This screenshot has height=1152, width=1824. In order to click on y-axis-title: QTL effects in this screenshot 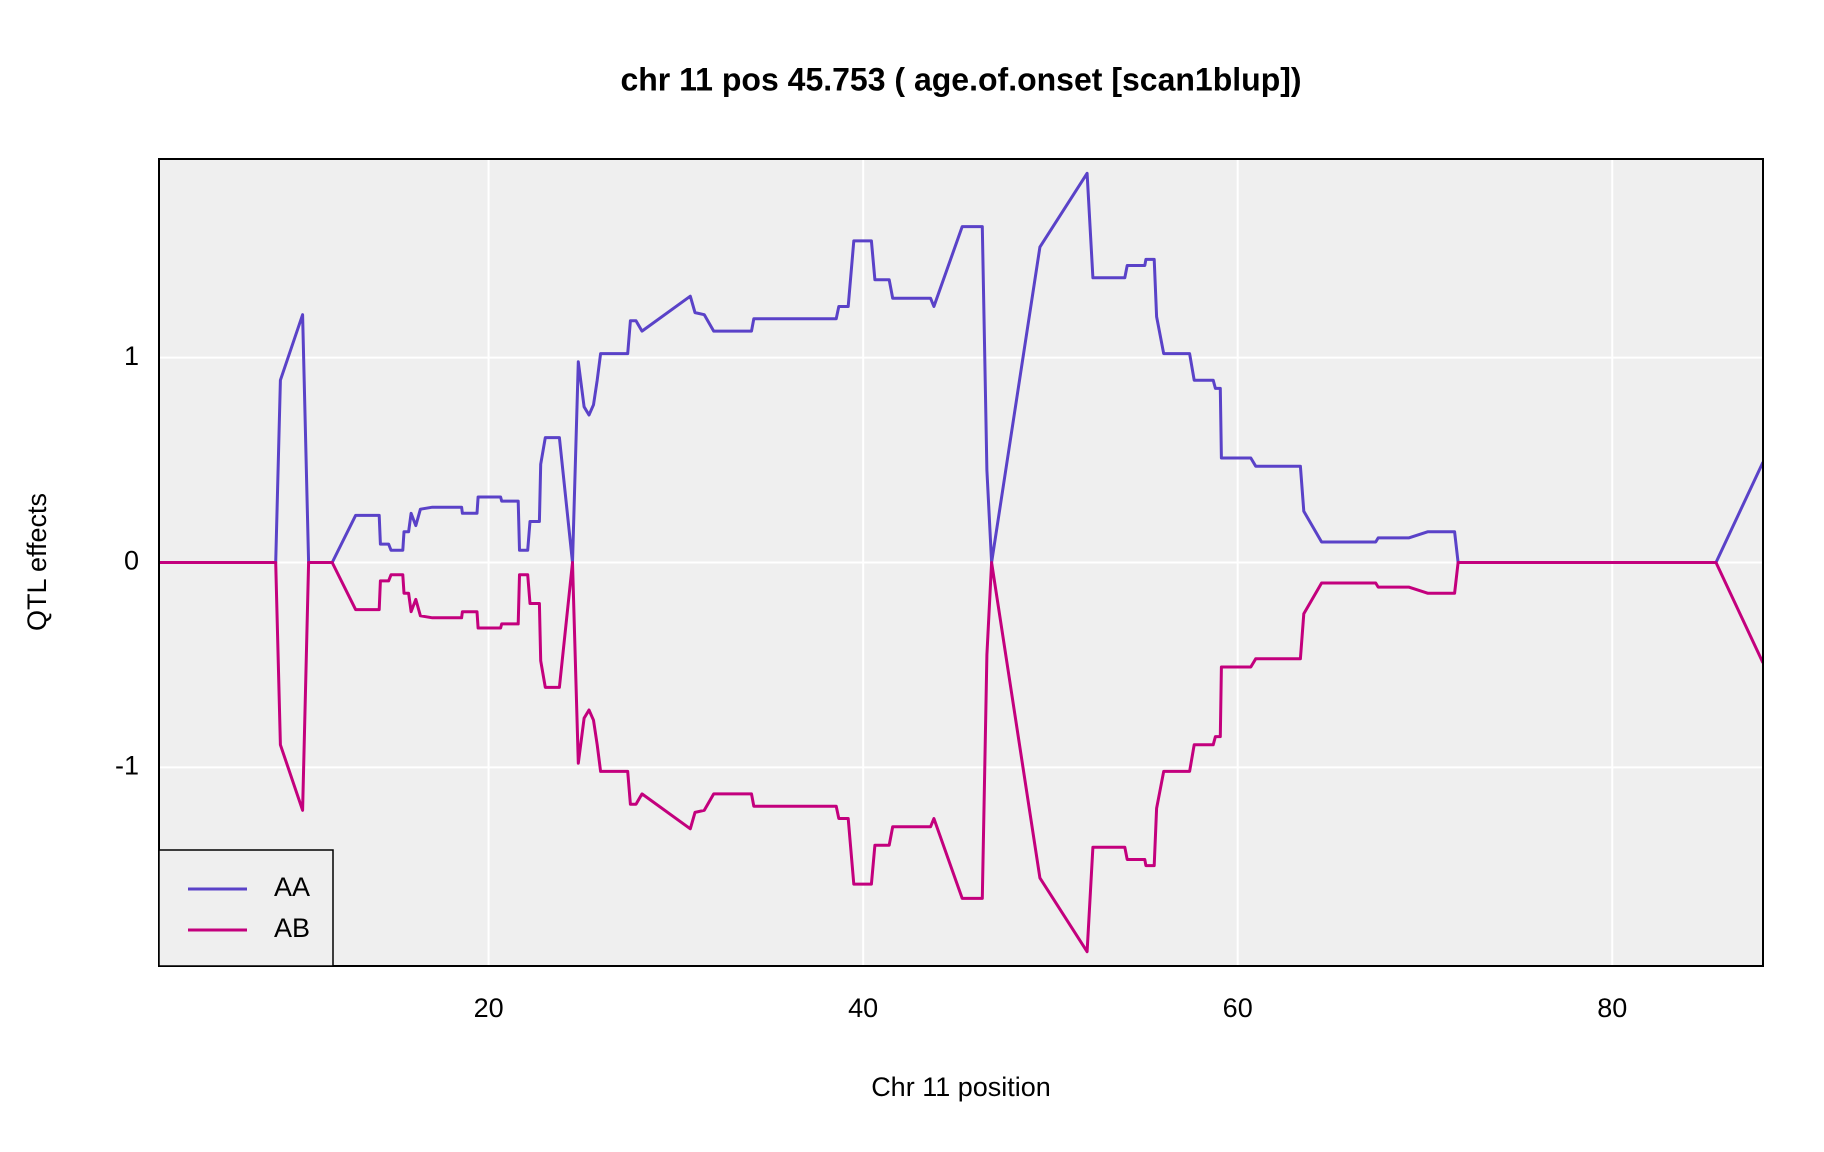, I will do `click(37, 562)`.